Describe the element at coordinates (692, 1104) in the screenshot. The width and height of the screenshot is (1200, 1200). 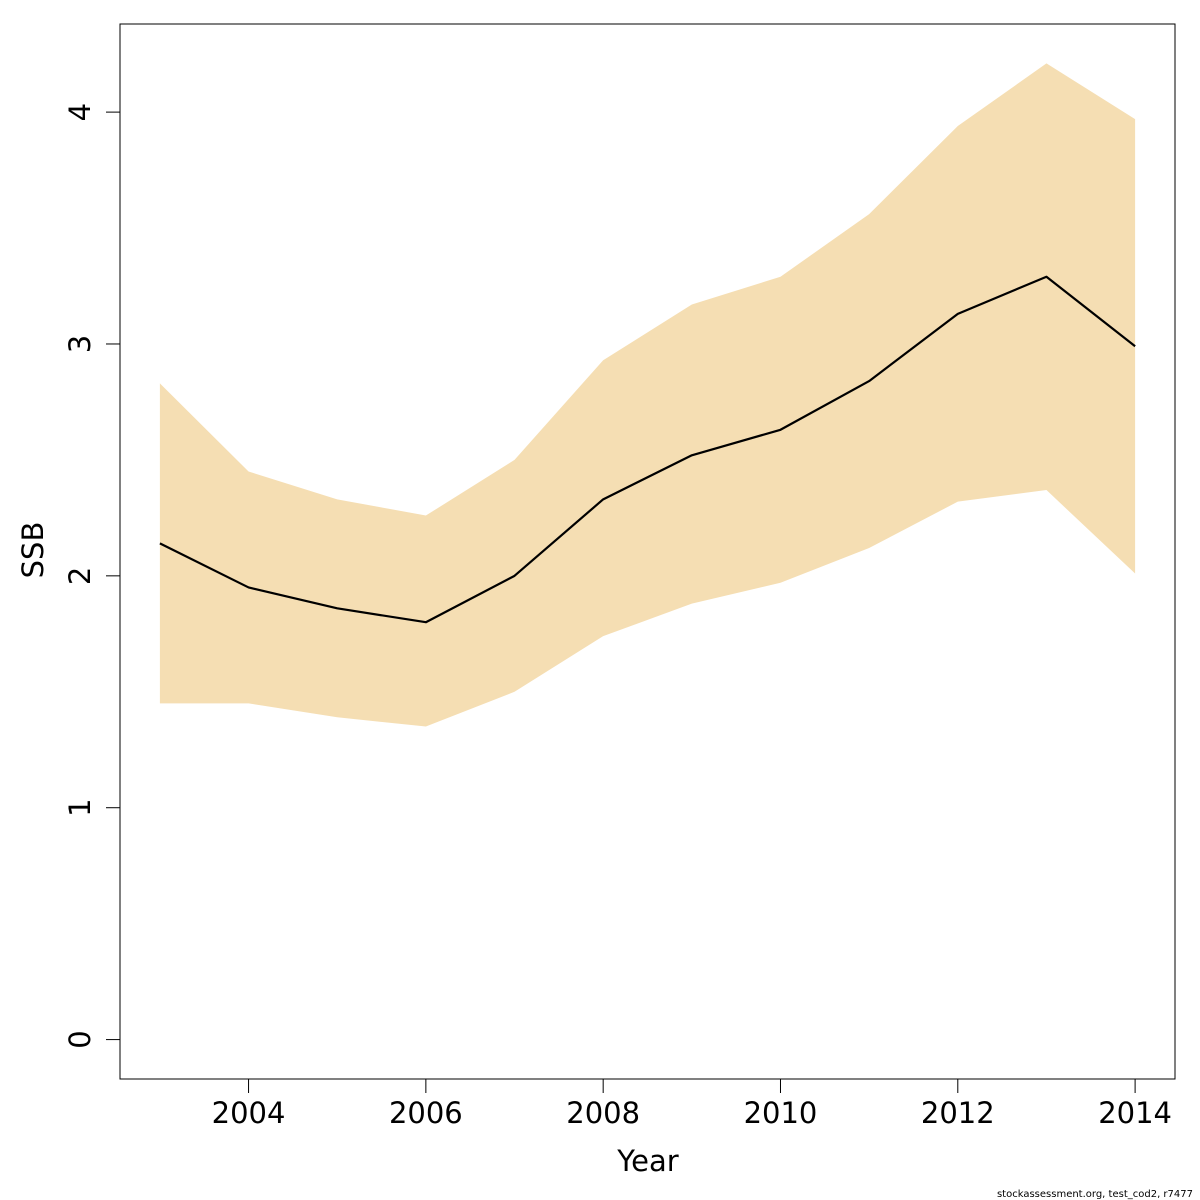
I see `x-axis: 2004 2006 2008 2010 2012 2014` at that location.